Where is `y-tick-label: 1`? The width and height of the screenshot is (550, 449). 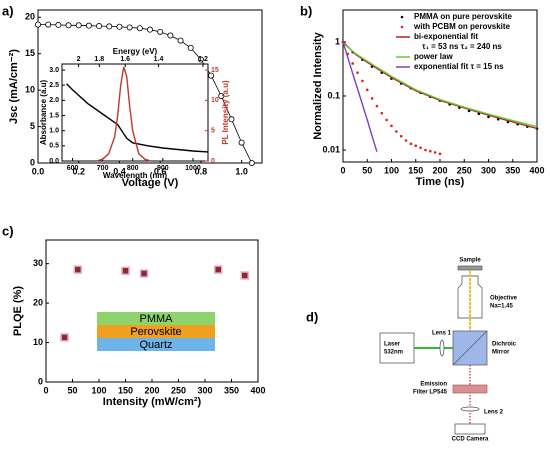
y-tick-label: 1 is located at coordinates (337, 41).